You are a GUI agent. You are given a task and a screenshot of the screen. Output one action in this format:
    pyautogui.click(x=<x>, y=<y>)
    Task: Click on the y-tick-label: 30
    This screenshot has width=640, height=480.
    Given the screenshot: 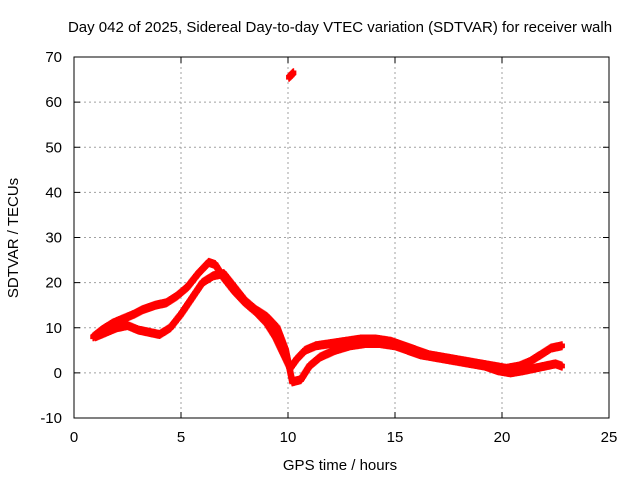 What is the action you would take?
    pyautogui.click(x=53, y=238)
    